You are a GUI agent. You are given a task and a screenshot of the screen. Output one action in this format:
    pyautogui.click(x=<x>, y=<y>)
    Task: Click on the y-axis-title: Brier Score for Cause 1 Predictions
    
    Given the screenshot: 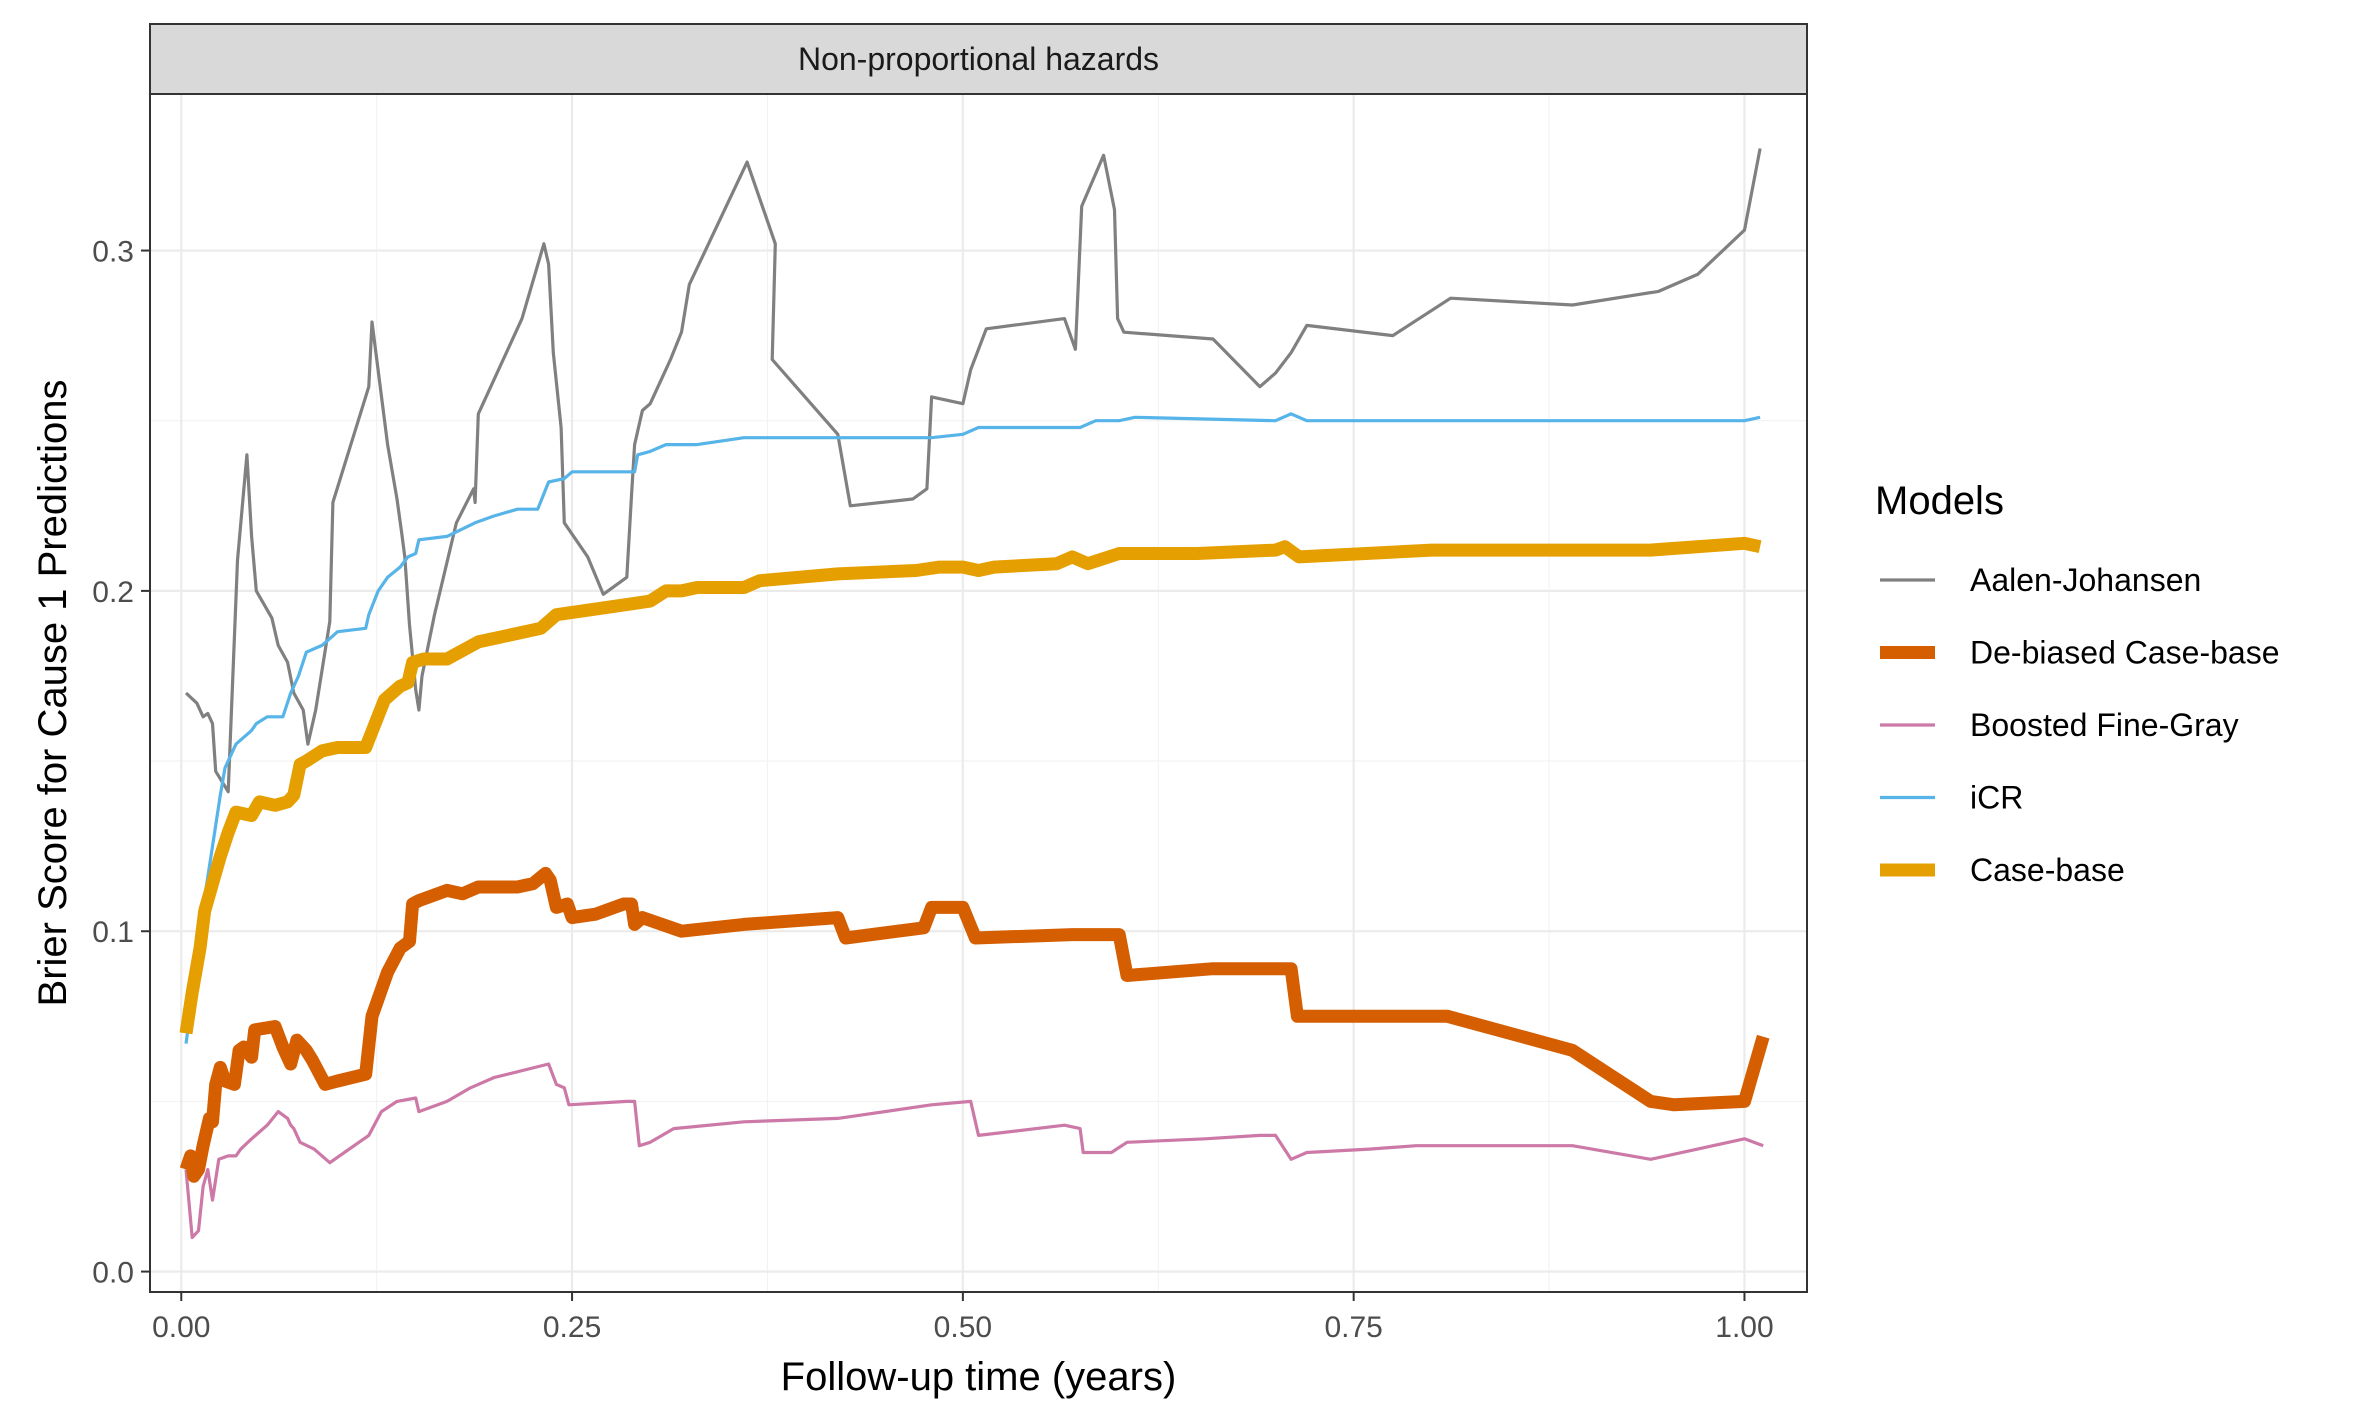 What is the action you would take?
    pyautogui.click(x=53, y=693)
    